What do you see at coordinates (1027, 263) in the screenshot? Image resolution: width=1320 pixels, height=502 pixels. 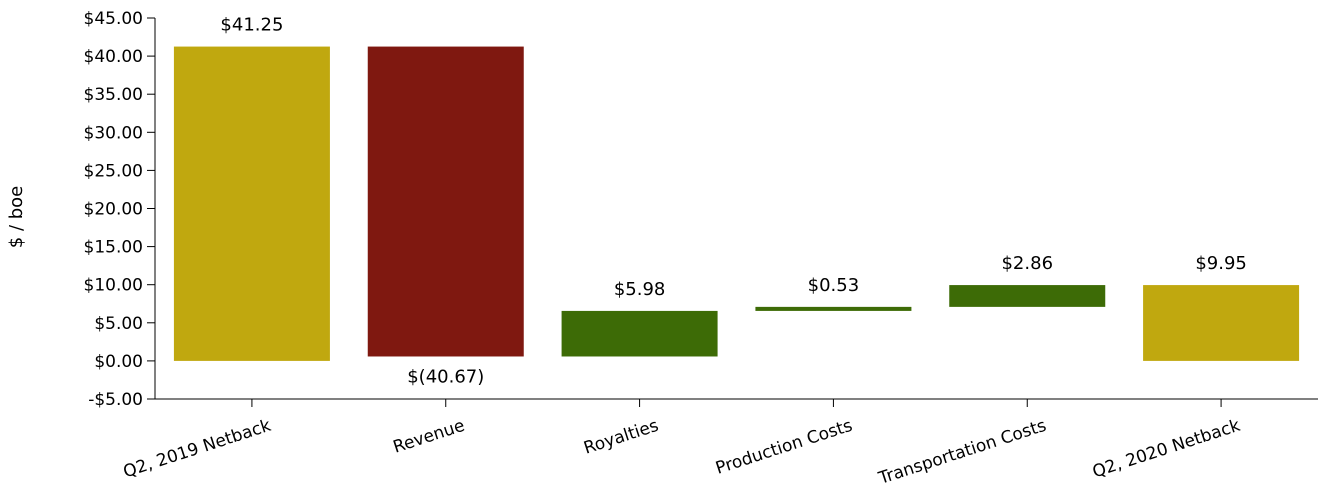 I see `data-label-5: $2.86` at bounding box center [1027, 263].